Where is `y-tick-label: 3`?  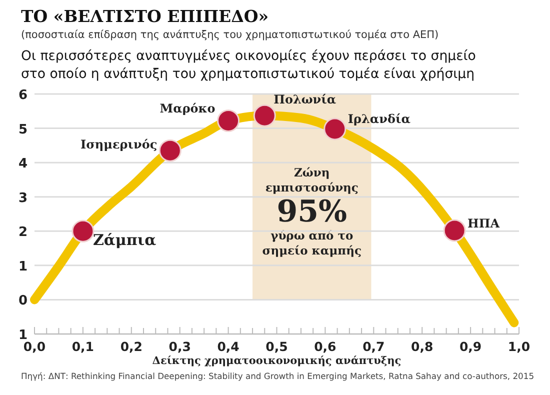 y-tick-label: 3 is located at coordinates (23, 198).